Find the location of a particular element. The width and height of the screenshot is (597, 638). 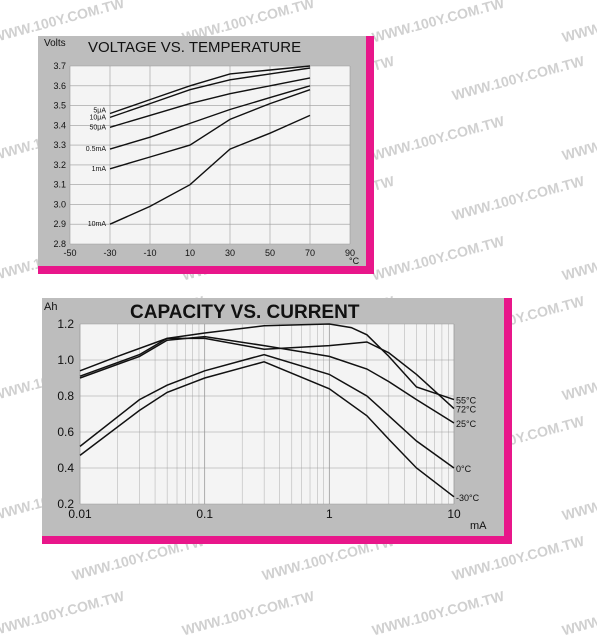

y-tick-label: 3.7 is located at coordinates (59, 66).